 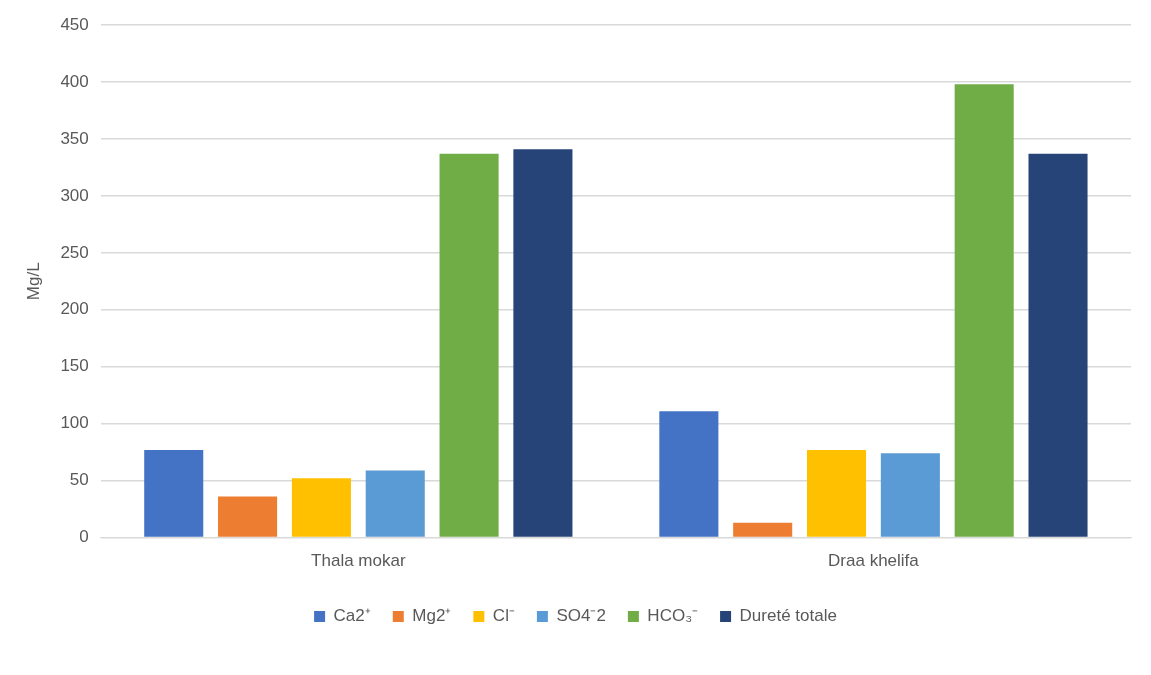 What do you see at coordinates (74, 309) in the screenshot?
I see `y-tick-label: 200` at bounding box center [74, 309].